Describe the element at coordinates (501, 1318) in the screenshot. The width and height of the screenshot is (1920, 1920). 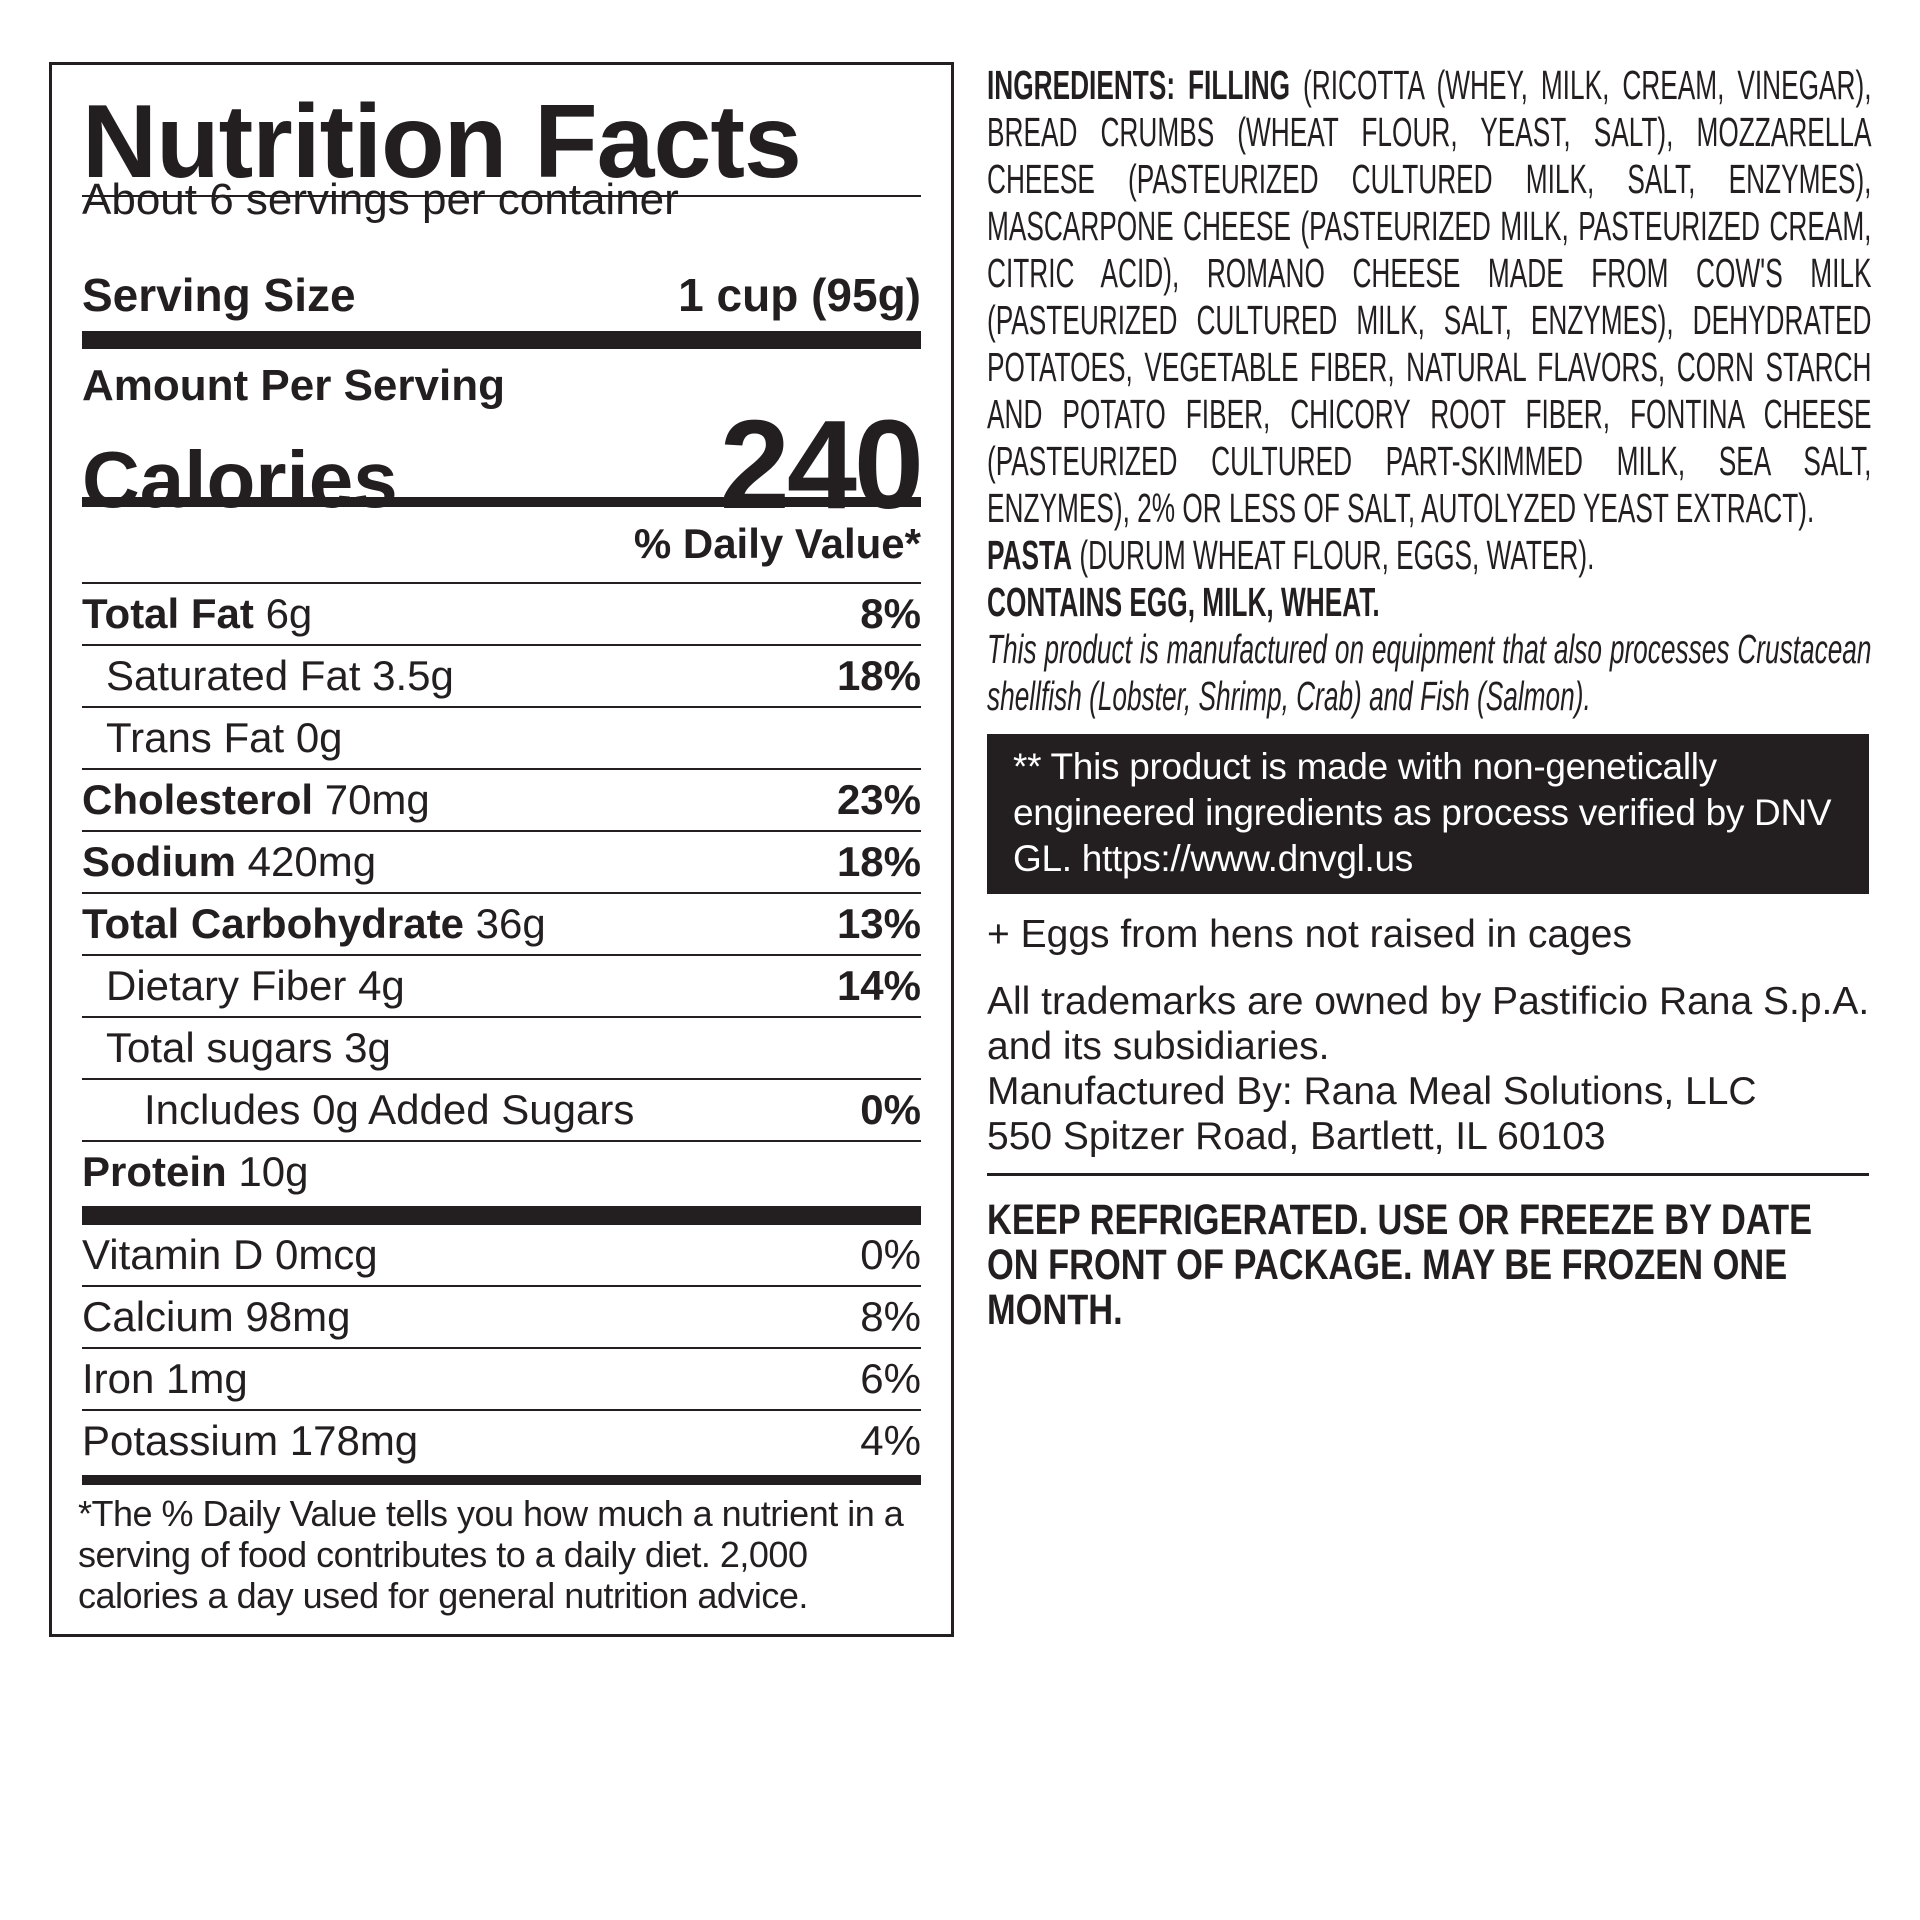
I see `vitamin-row-calcium: Calcium 98mg 8%` at that location.